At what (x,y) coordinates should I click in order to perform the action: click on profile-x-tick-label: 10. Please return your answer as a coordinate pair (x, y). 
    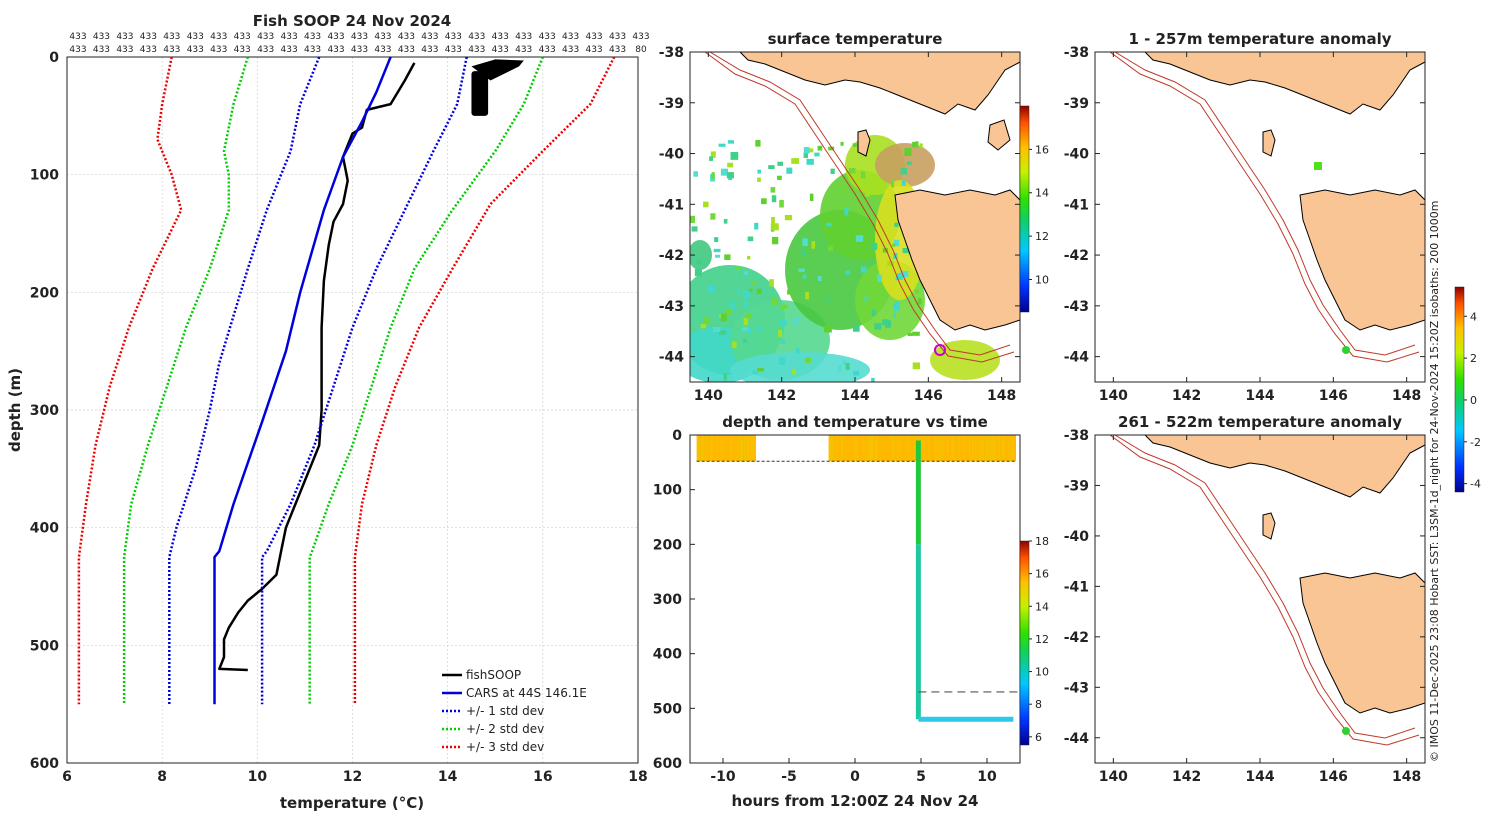
    Looking at the image, I should click on (258, 777).